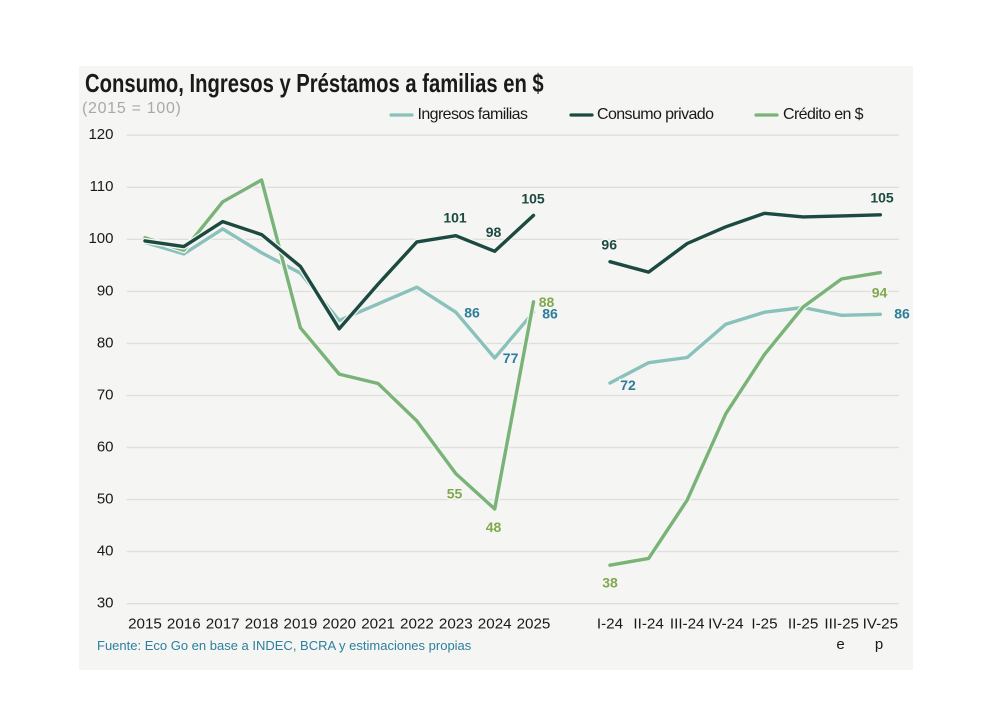  Describe the element at coordinates (764, 624) in the screenshot. I see `svg-text: I-25` at that location.